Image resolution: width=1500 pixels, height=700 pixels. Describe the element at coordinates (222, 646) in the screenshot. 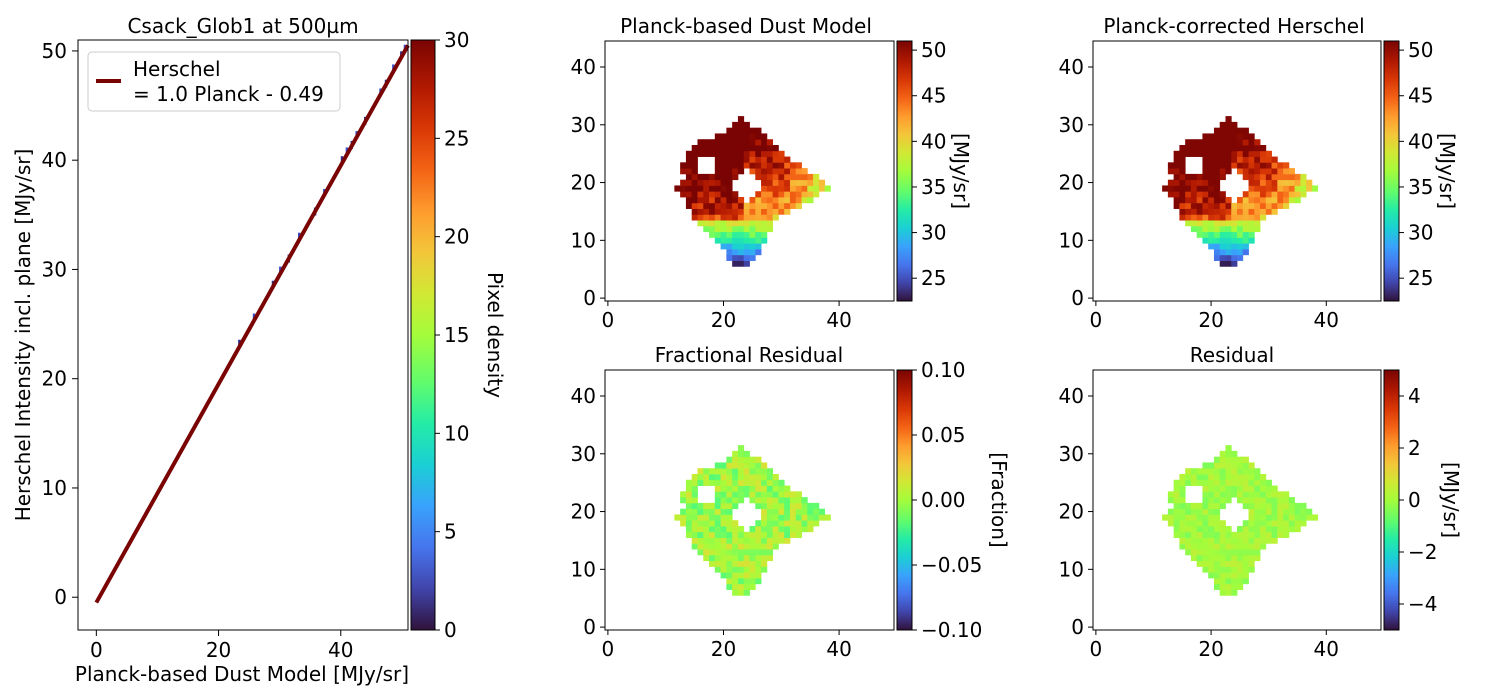

I see `scatter-x-ticks: 0 20 40` at that location.